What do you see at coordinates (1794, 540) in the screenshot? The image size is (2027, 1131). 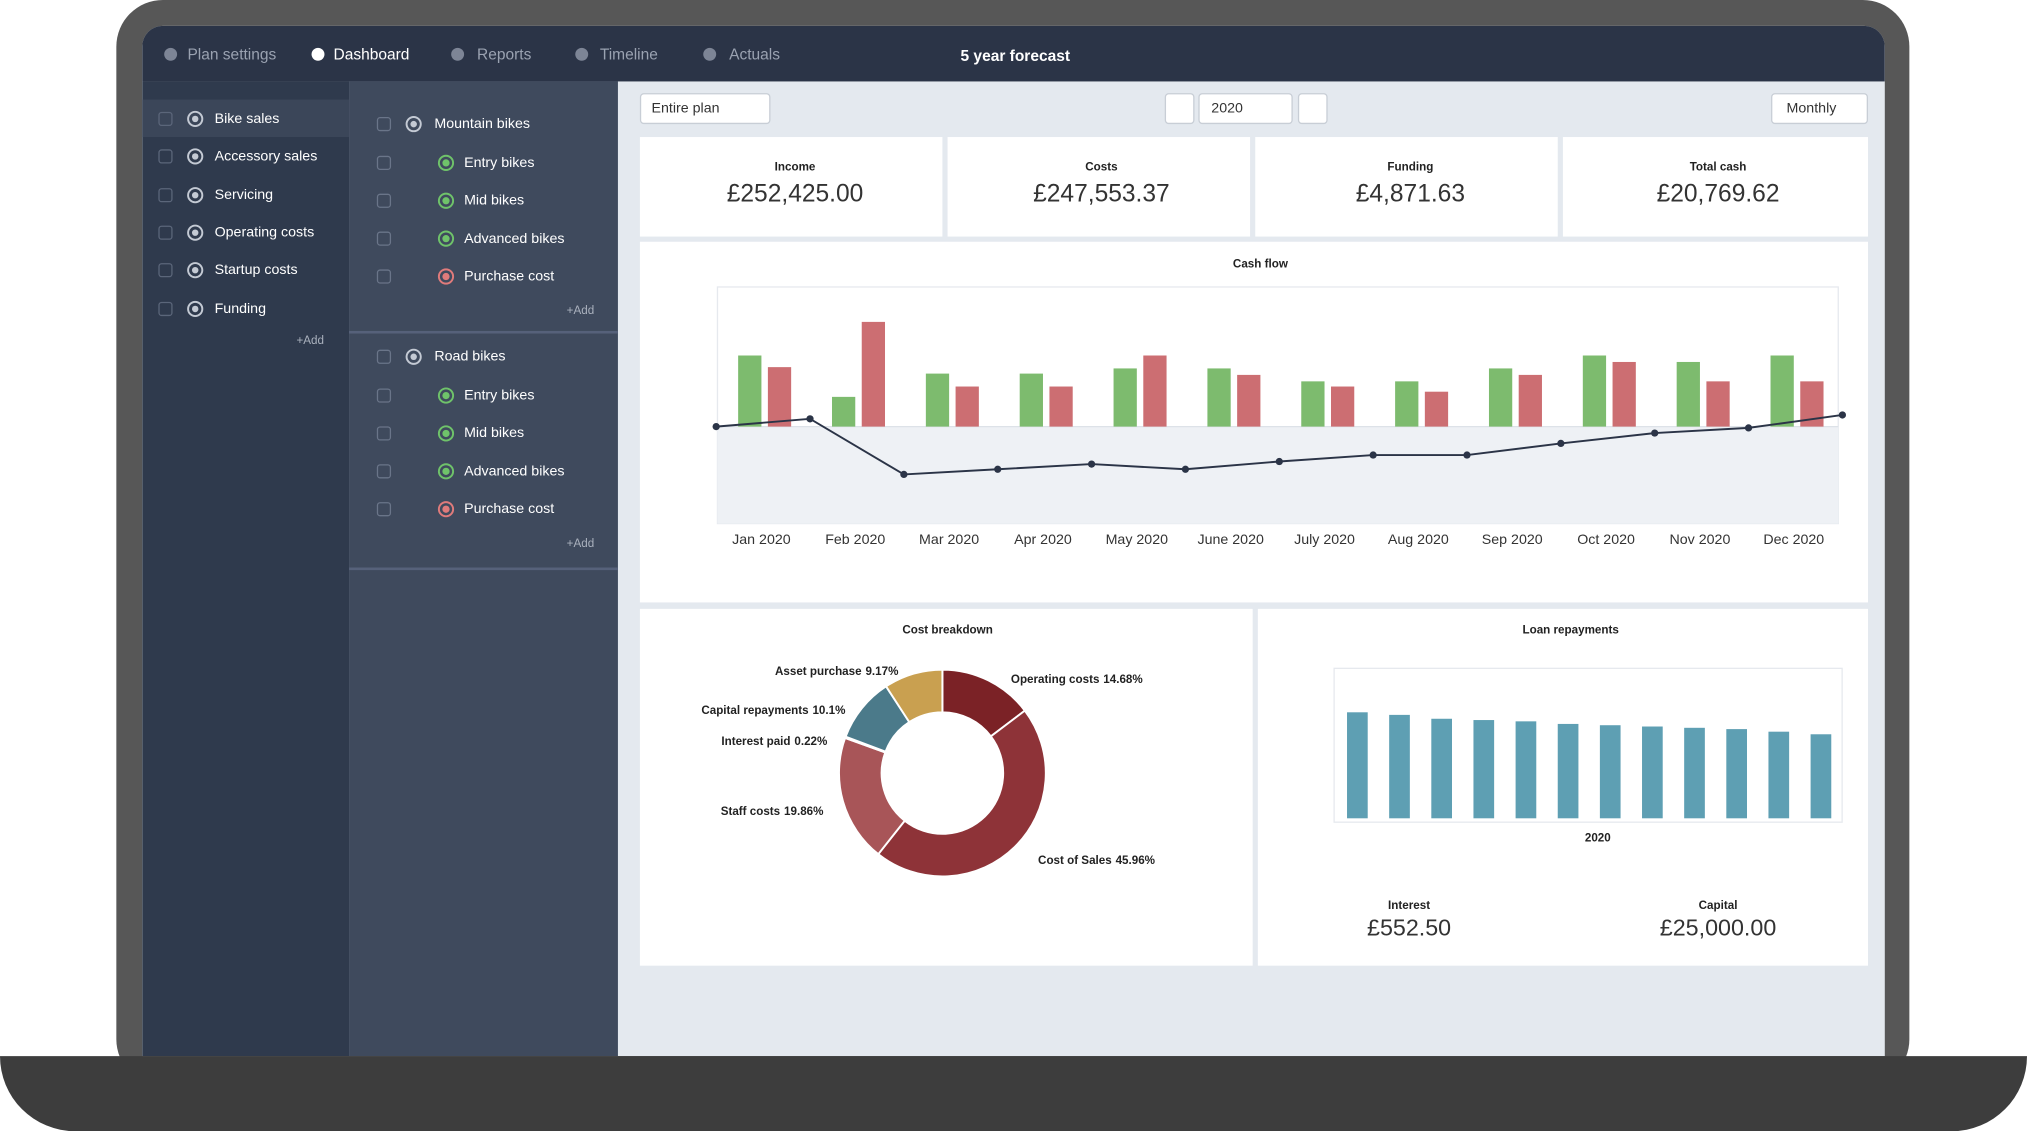 I see `x-tick-label: Dec 2020` at bounding box center [1794, 540].